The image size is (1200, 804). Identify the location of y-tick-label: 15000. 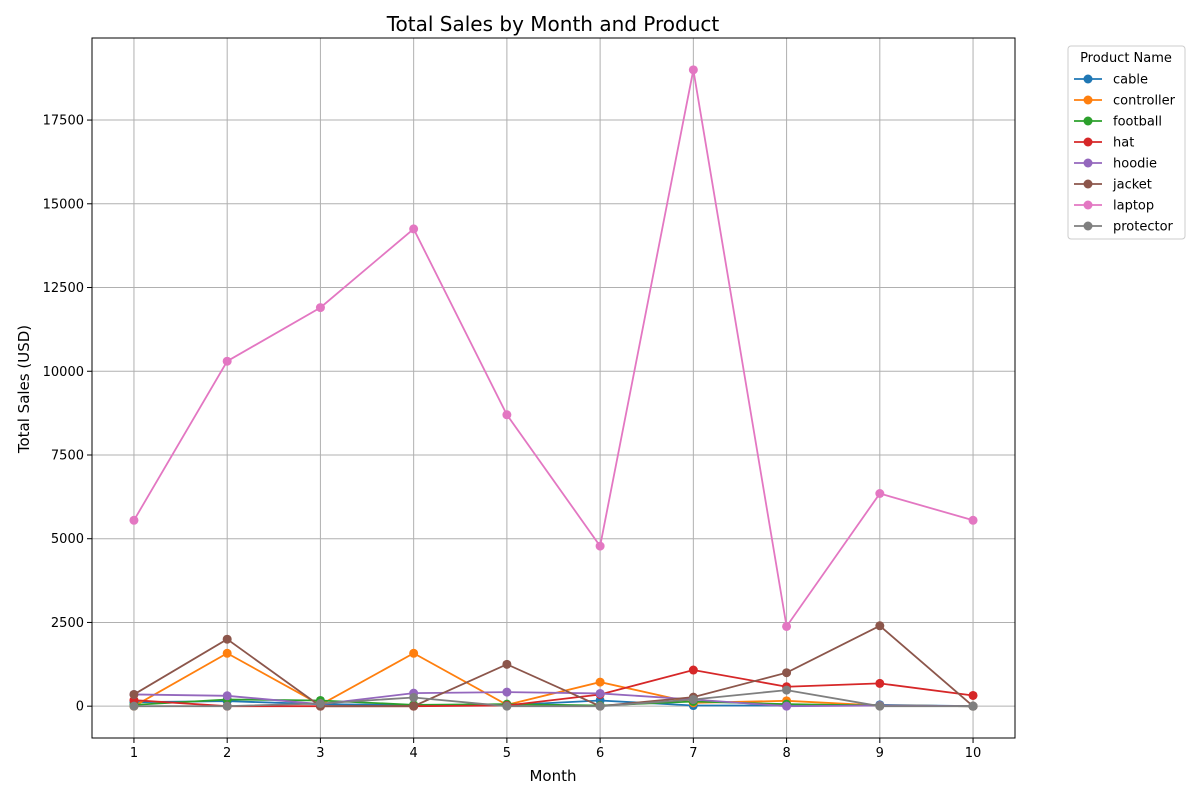
(63, 204).